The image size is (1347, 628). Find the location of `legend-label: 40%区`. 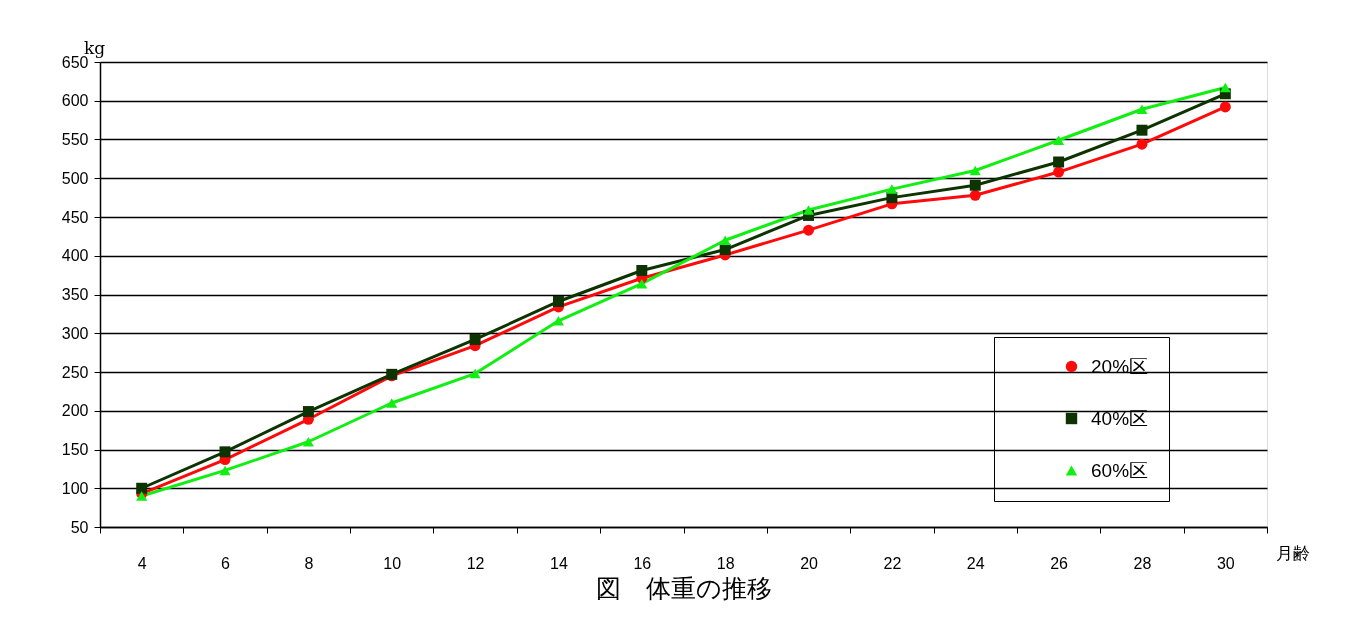

legend-label: 40%区 is located at coordinates (1120, 418).